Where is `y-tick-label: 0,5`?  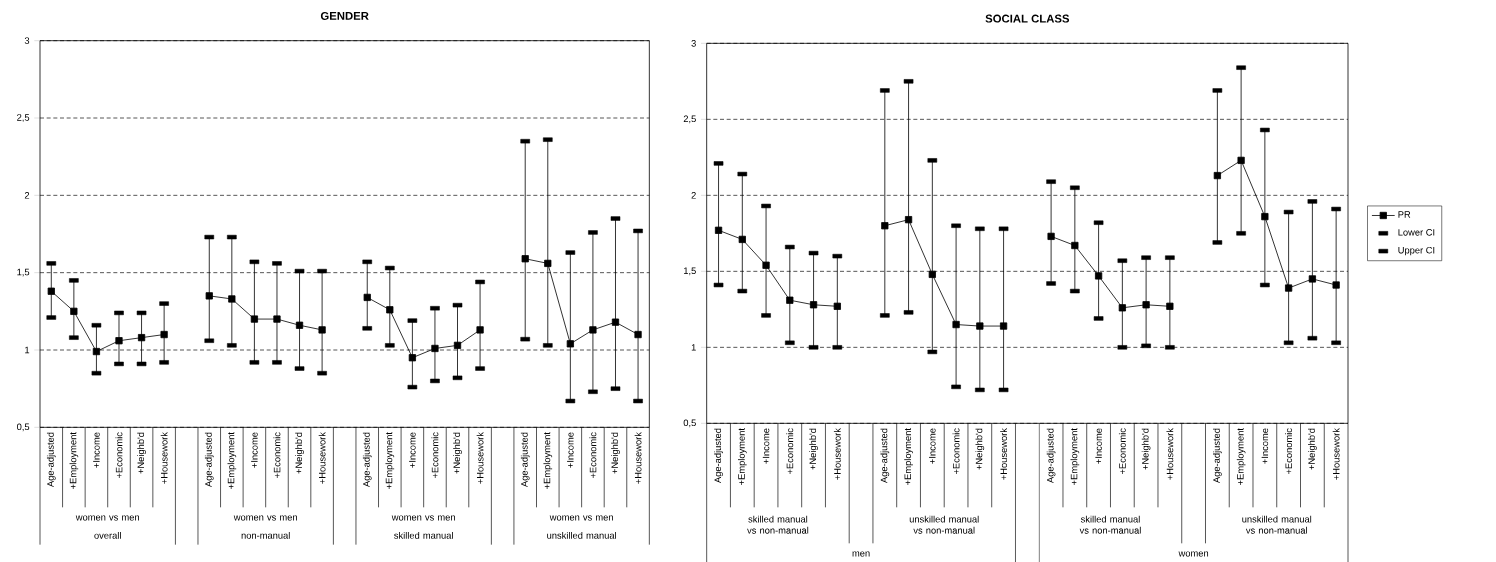
y-tick-label: 0,5 is located at coordinates (23, 427).